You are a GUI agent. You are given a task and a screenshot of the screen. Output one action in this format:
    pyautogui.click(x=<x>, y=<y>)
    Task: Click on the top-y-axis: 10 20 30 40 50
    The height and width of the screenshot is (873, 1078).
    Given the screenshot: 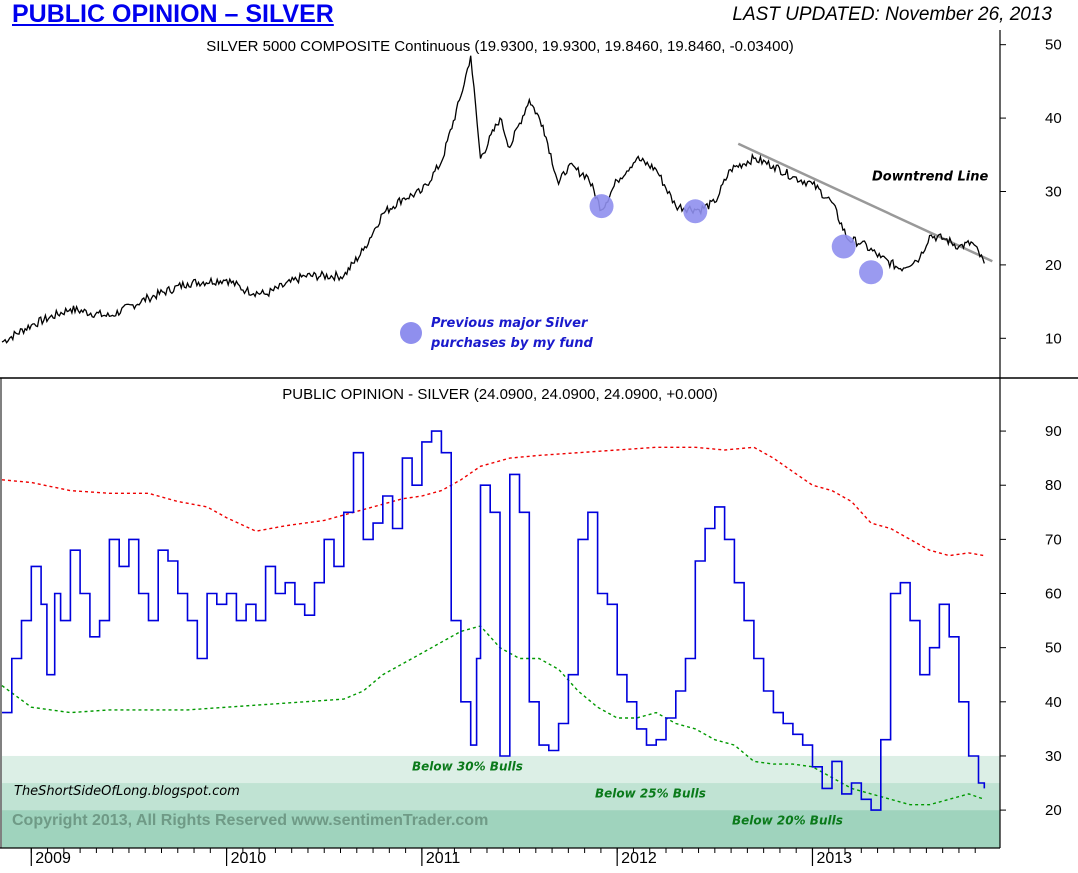 What is the action you would take?
    pyautogui.click(x=1031, y=192)
    